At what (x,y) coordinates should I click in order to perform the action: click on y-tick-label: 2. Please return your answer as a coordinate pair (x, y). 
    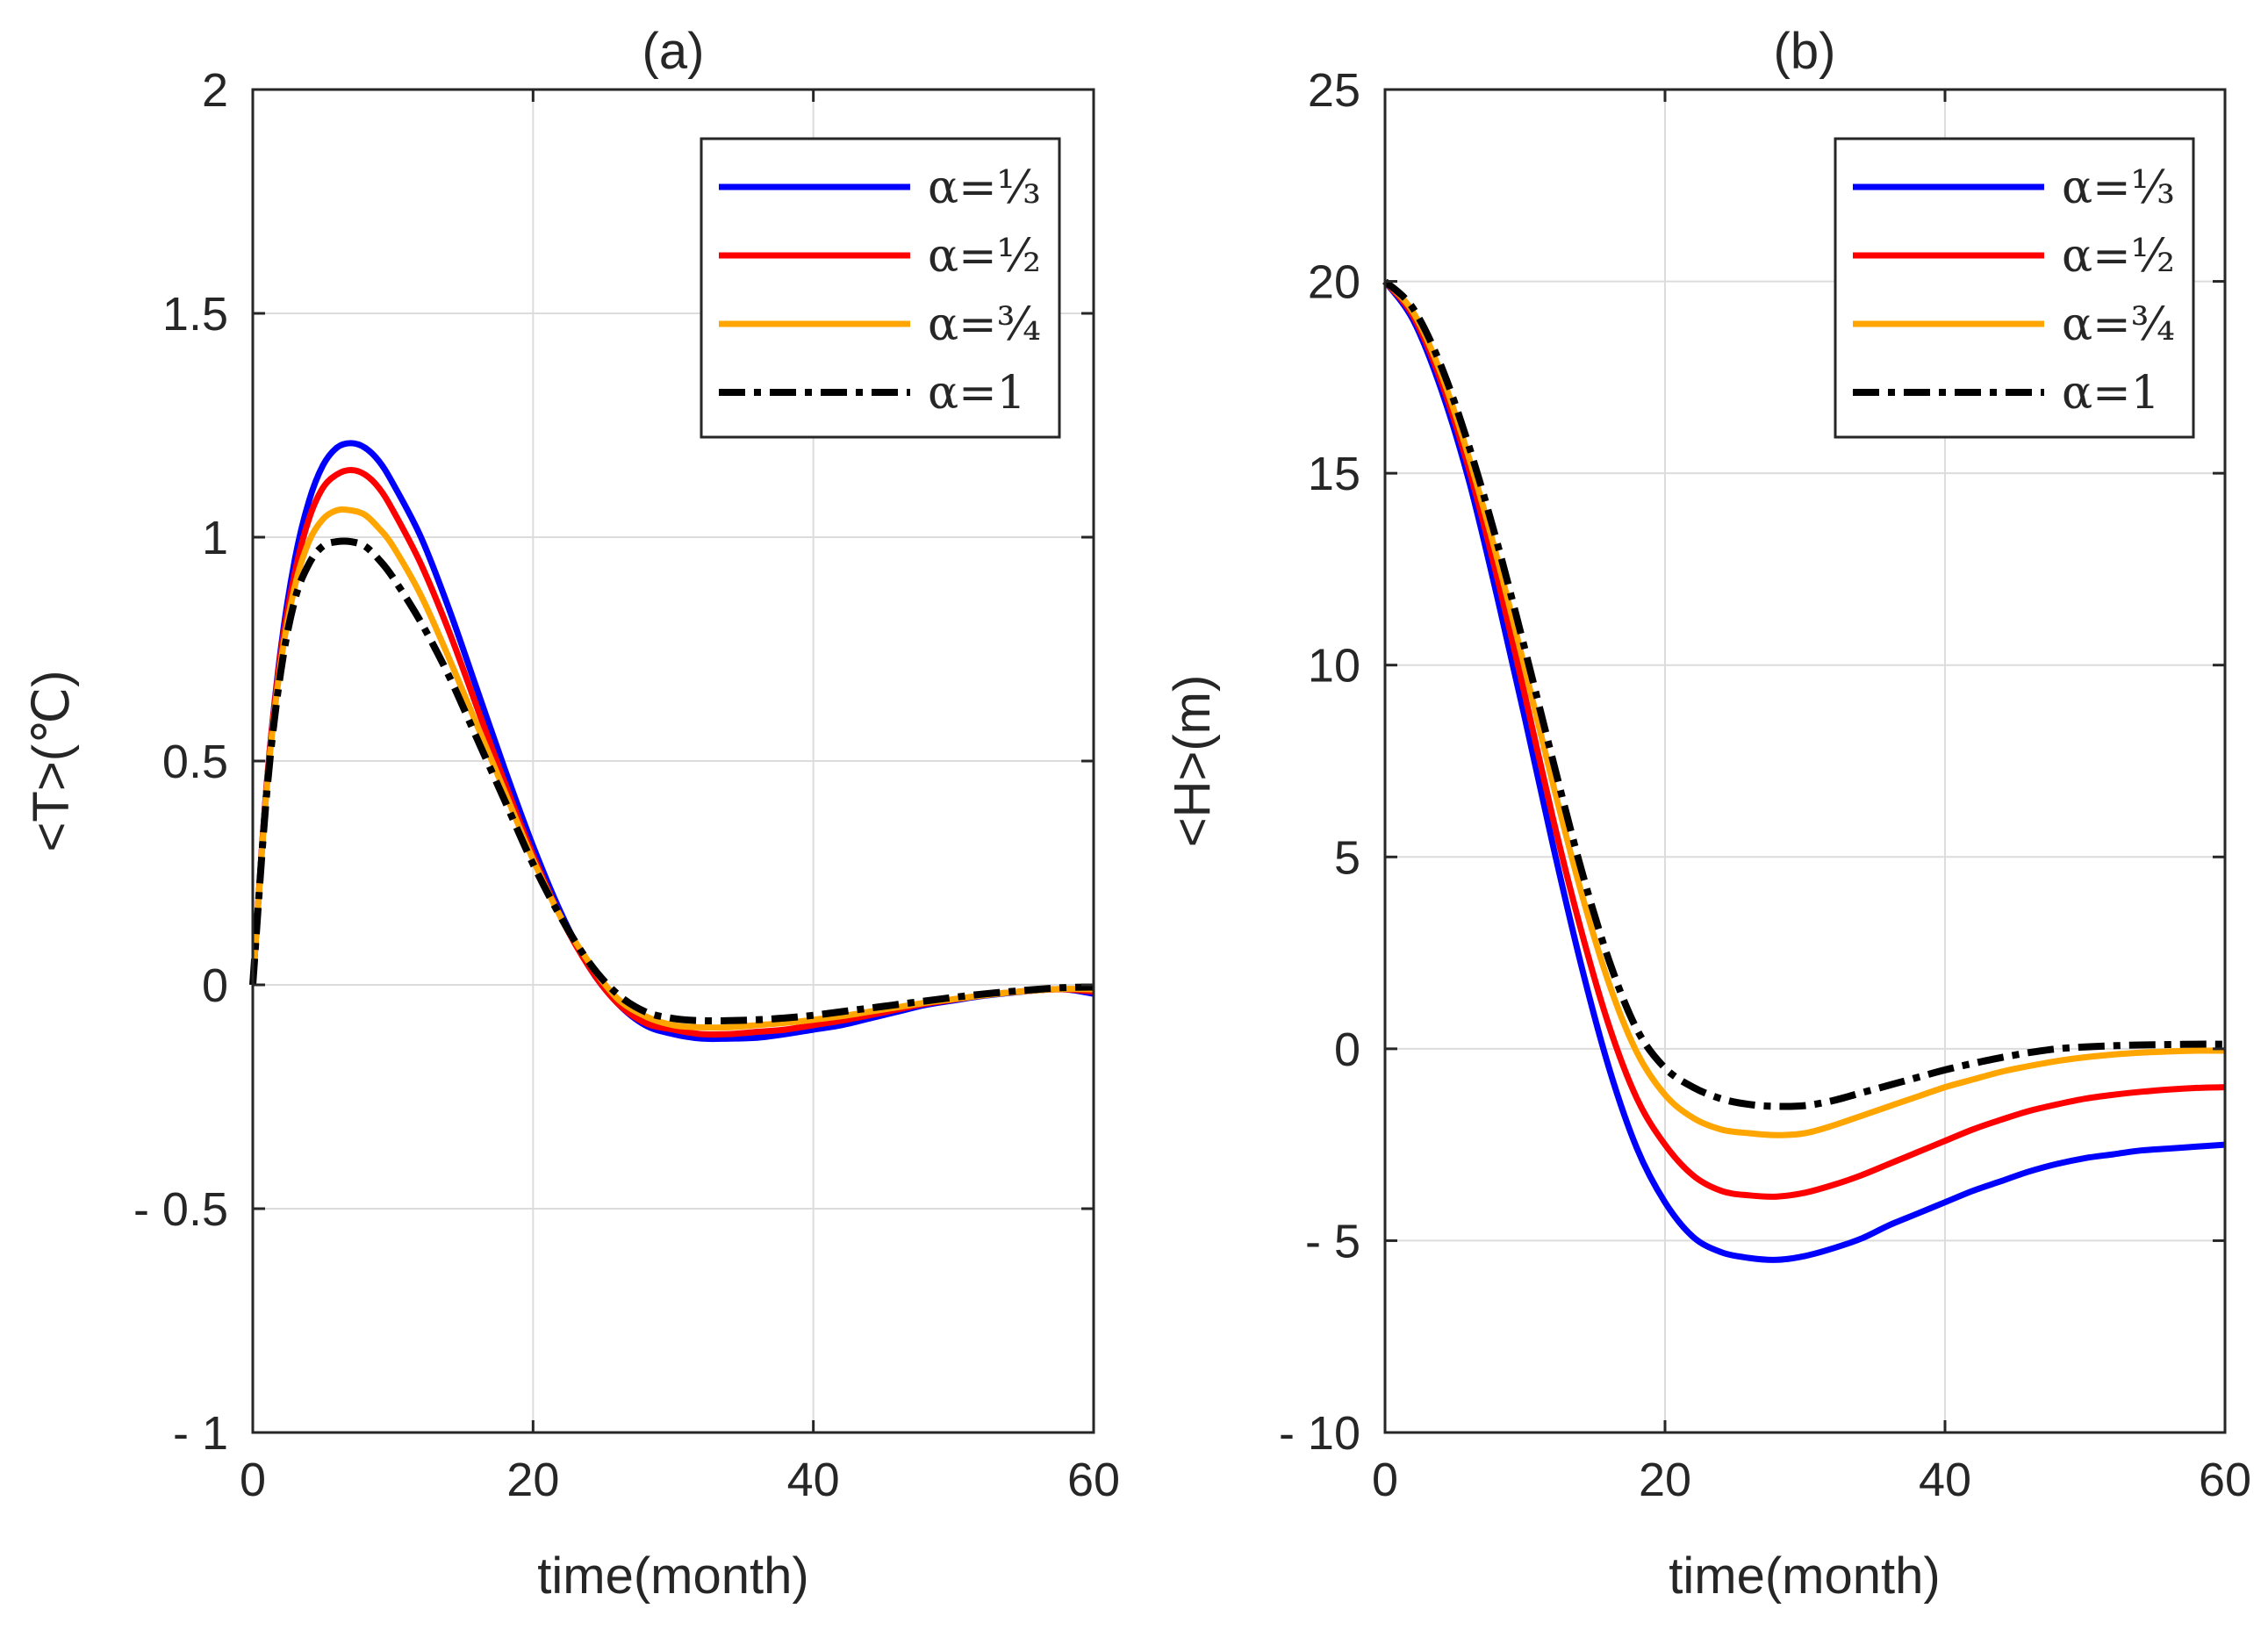
    Looking at the image, I should click on (215, 91).